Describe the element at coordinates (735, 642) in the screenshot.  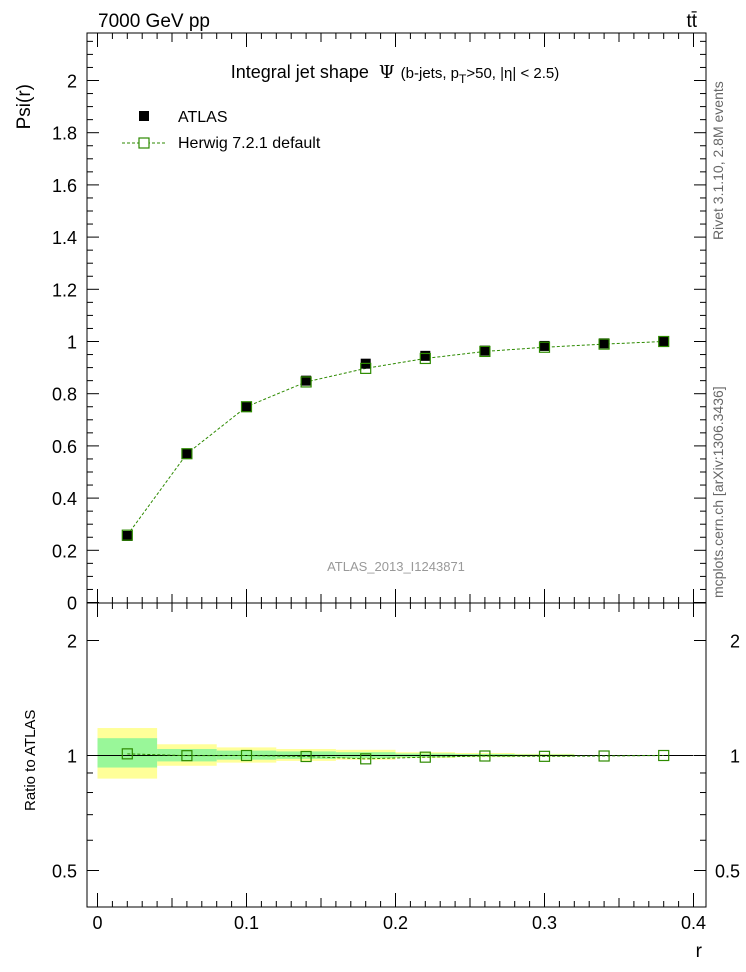
I see `ratio-ytick-label-right: 2` at that location.